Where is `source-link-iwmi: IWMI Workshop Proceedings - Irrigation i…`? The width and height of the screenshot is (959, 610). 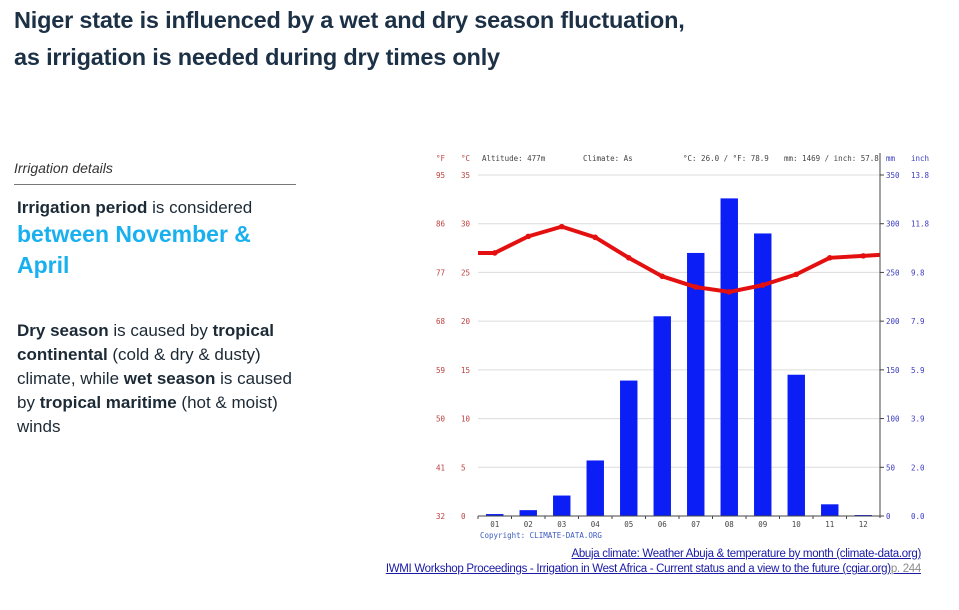 source-link-iwmi: IWMI Workshop Proceedings - Irrigation i… is located at coordinates (653, 569).